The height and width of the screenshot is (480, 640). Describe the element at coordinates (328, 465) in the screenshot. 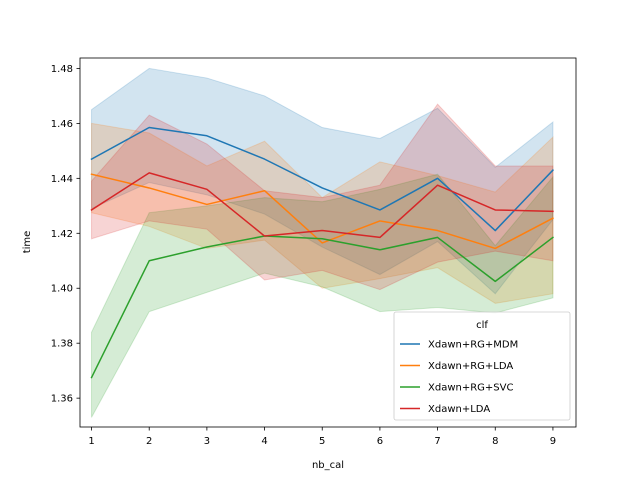

I see `x-axis-label: nb_cal` at that location.